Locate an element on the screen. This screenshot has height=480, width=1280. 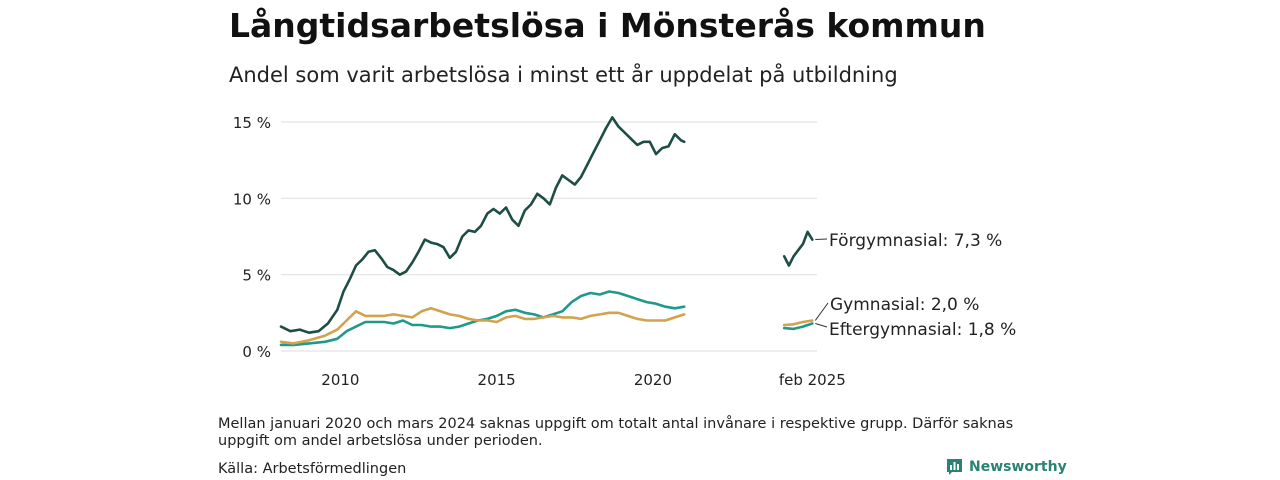
x-tick-label: feb 2025 is located at coordinates (812, 380).